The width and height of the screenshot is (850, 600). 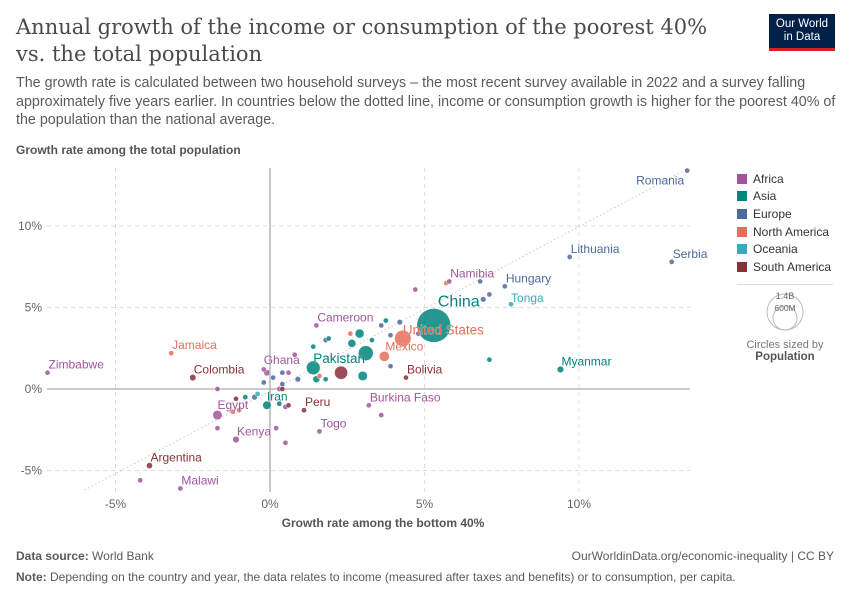 What do you see at coordinates (690, 254) in the screenshot?
I see `point-label: Serbia` at bounding box center [690, 254].